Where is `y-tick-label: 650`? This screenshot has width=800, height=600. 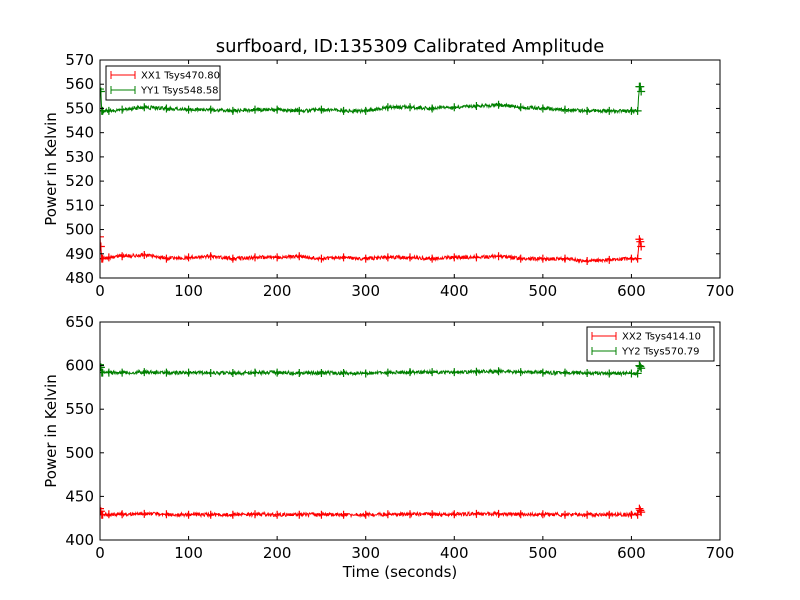
y-tick-label: 650 is located at coordinates (79, 322).